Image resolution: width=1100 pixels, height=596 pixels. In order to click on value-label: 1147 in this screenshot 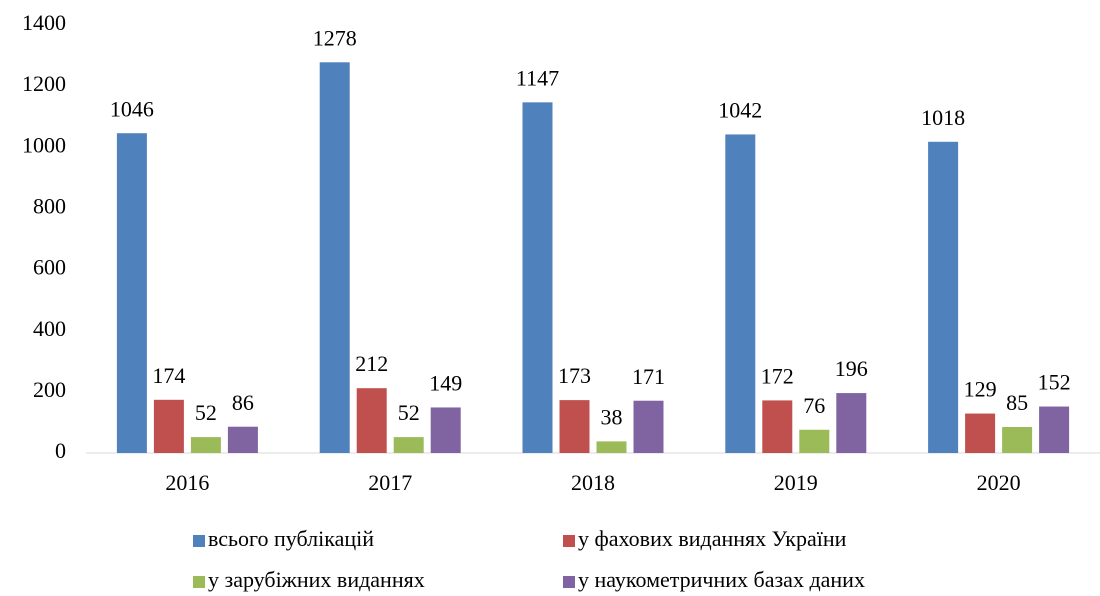, I will do `click(537, 77)`.